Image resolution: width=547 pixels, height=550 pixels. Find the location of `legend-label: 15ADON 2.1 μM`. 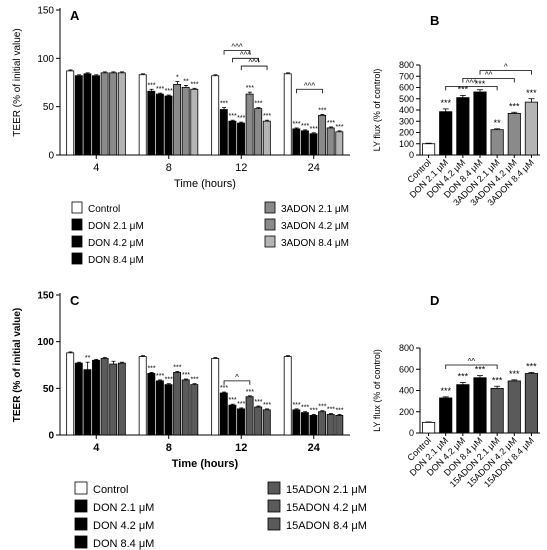

legend-label: 15ADON 2.1 μM is located at coordinates (326, 490).